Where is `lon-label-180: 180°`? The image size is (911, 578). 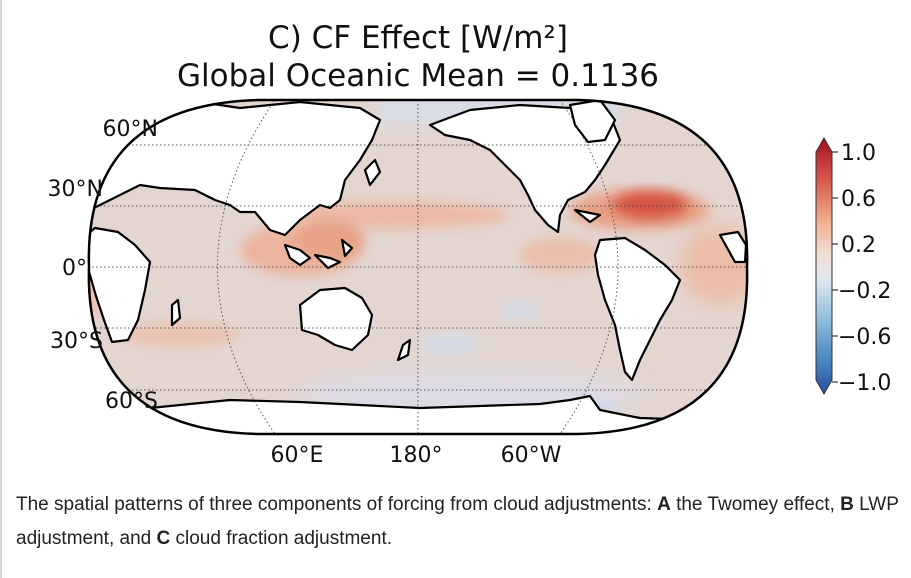
lon-label-180: 180° is located at coordinates (416, 455).